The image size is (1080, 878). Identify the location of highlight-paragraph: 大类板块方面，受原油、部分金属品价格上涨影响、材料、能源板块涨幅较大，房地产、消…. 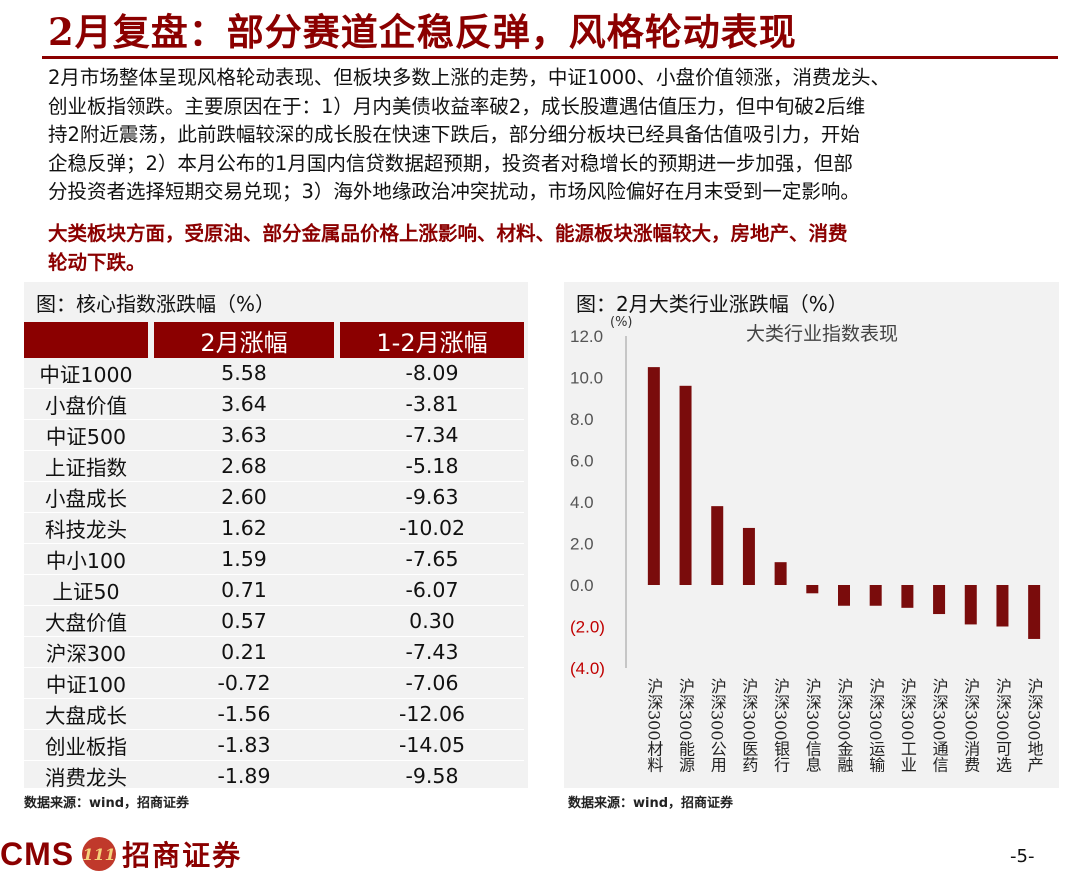
(554, 248).